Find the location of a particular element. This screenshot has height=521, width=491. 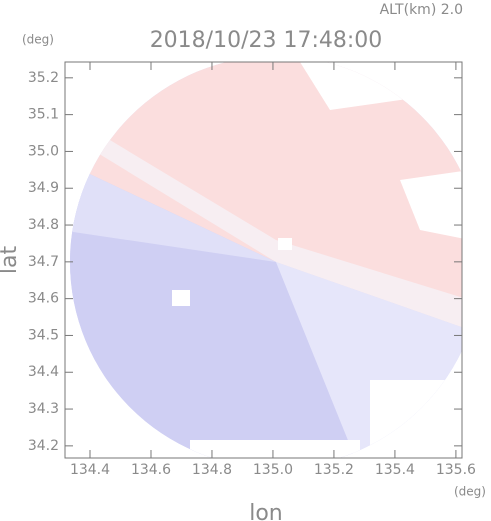

y-tick-label: 34.8 is located at coordinates (43, 225).